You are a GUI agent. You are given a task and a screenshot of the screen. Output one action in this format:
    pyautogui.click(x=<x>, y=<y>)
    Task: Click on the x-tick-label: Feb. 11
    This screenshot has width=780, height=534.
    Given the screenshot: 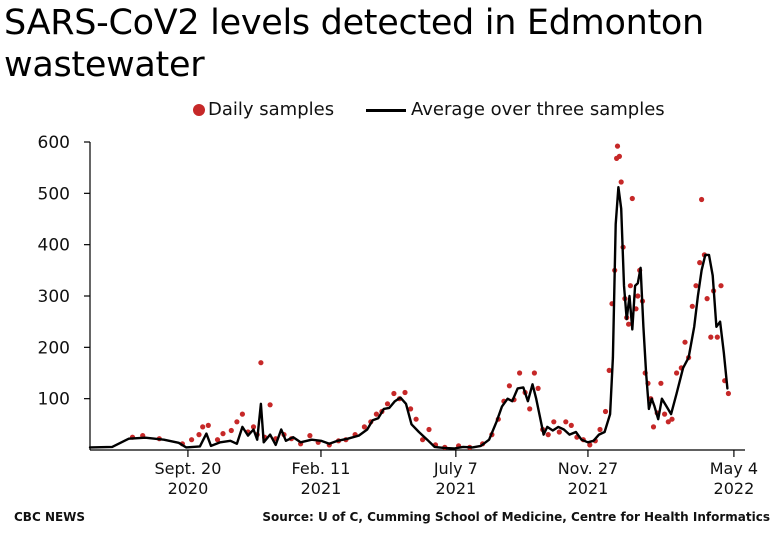 What is the action you would take?
    pyautogui.click(x=321, y=468)
    